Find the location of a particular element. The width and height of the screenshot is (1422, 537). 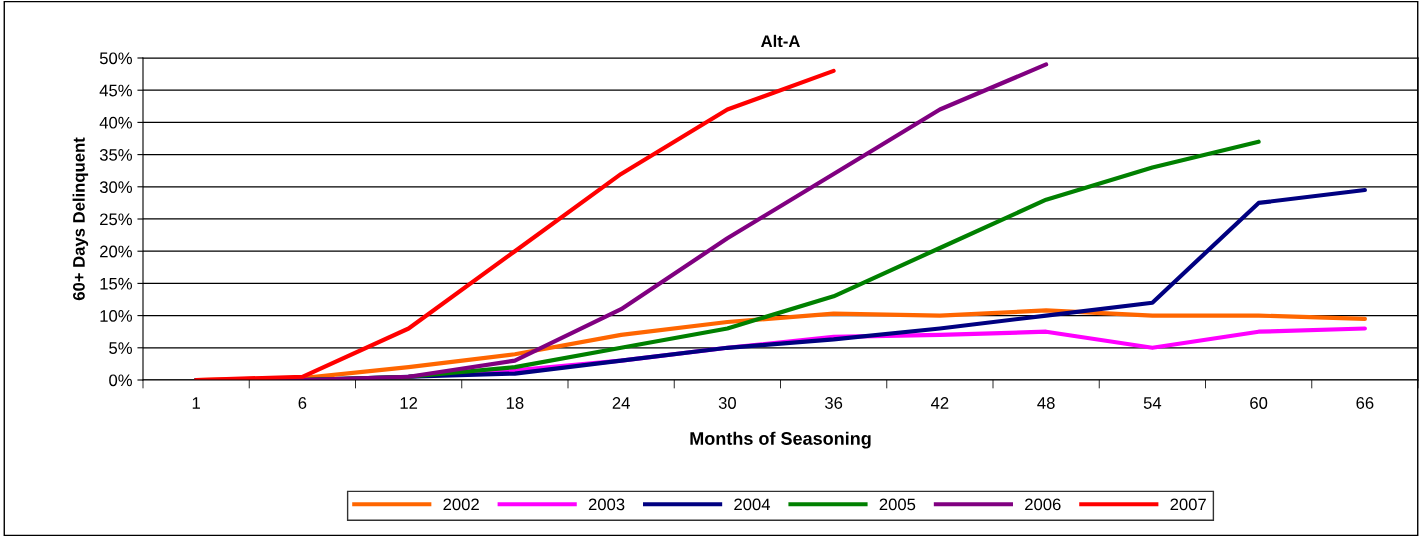

x-tick-label: 36 is located at coordinates (833, 403).